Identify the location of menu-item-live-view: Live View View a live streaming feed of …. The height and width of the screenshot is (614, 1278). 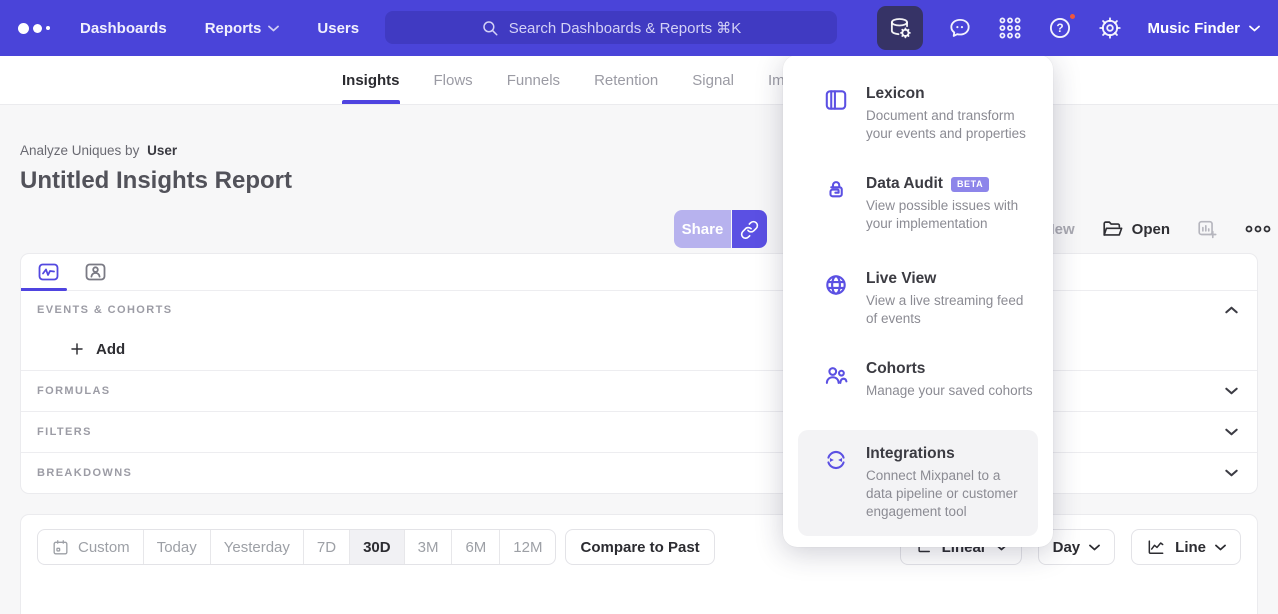
(918, 299).